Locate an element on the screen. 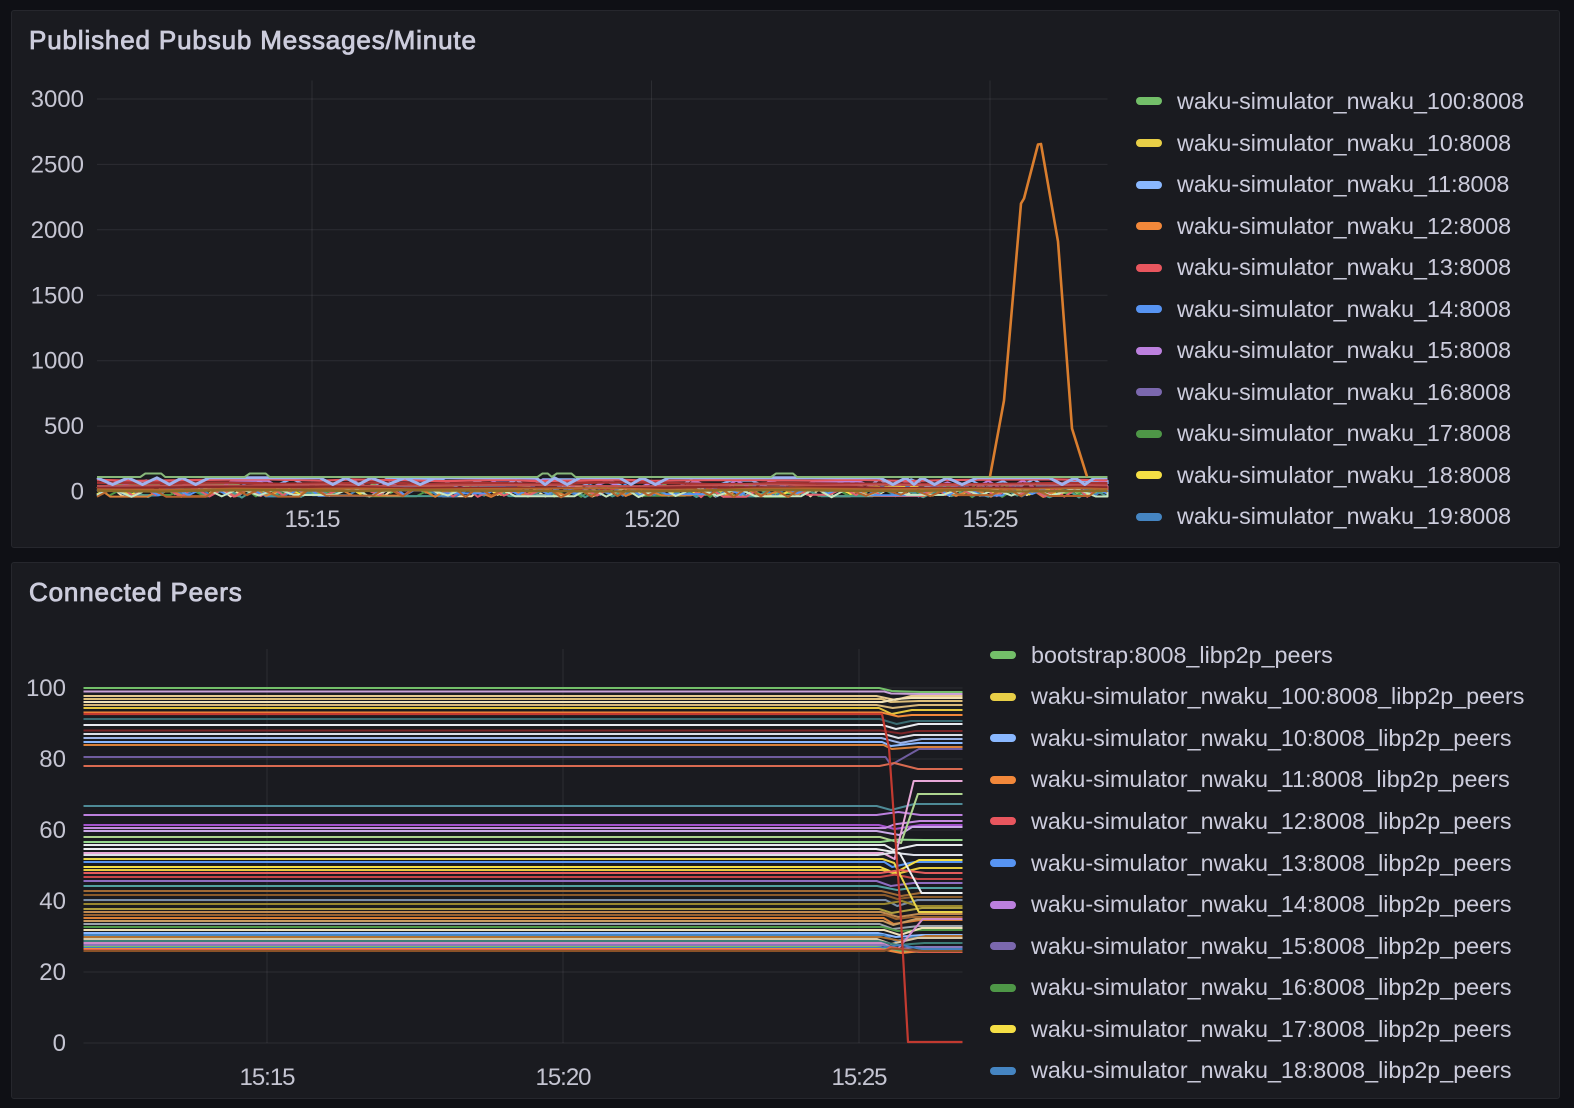 This screenshot has width=1574, height=1108. svg-text: 1000 is located at coordinates (57, 361).